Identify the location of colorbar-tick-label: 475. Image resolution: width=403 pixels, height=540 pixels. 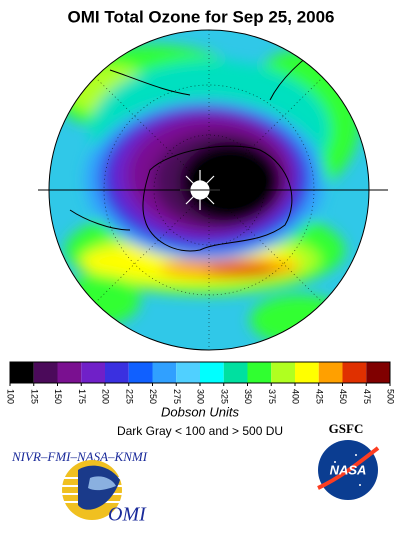
(367, 396).